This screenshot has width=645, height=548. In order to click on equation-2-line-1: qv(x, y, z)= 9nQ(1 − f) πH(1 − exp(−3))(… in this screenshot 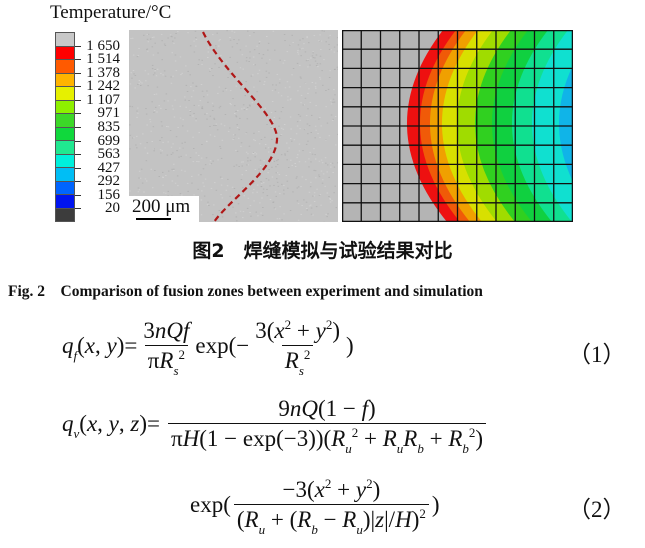, I will do `click(275, 426)`.